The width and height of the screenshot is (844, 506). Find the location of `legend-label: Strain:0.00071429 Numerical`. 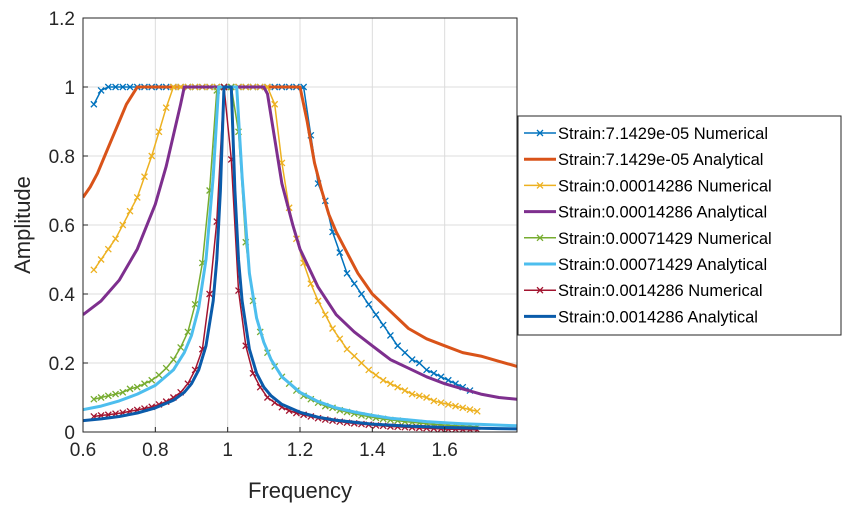

legend-label: Strain:0.00071429 Numerical is located at coordinates (665, 239).